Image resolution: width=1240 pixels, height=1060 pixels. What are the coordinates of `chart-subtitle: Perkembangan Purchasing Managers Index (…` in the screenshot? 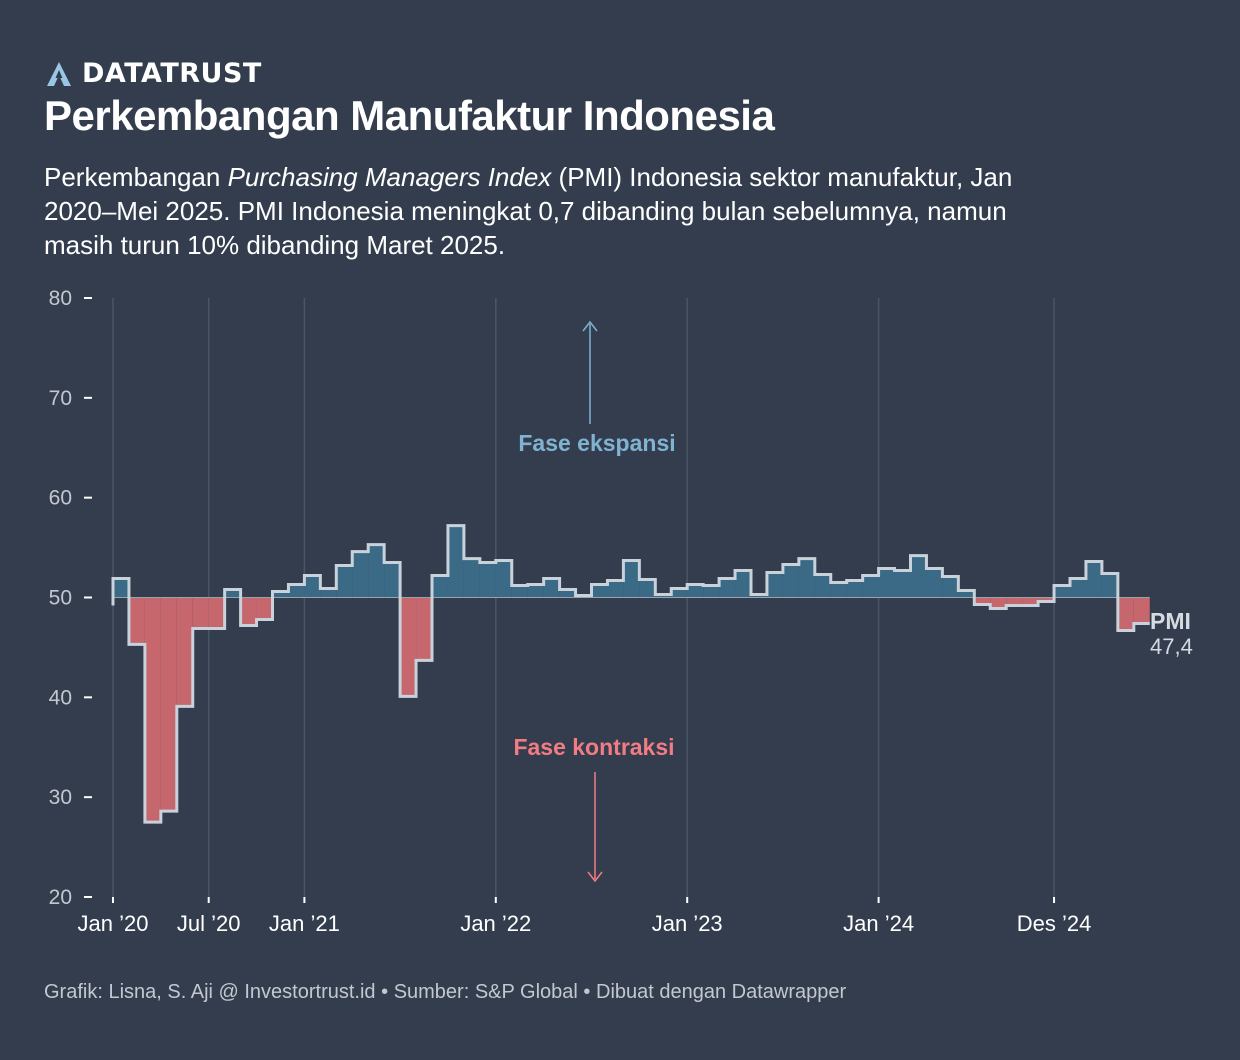 It's located at (554, 211).